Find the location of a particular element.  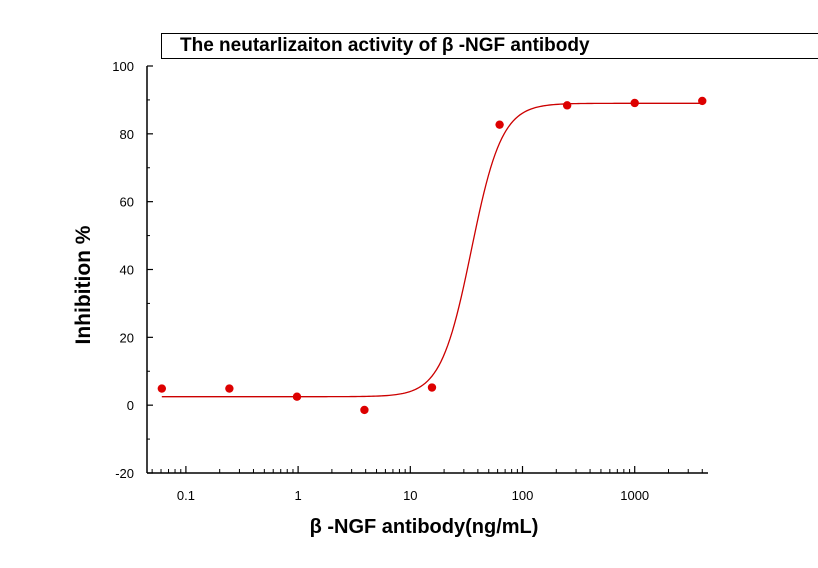

x-tick-label: 1000 is located at coordinates (634, 495).